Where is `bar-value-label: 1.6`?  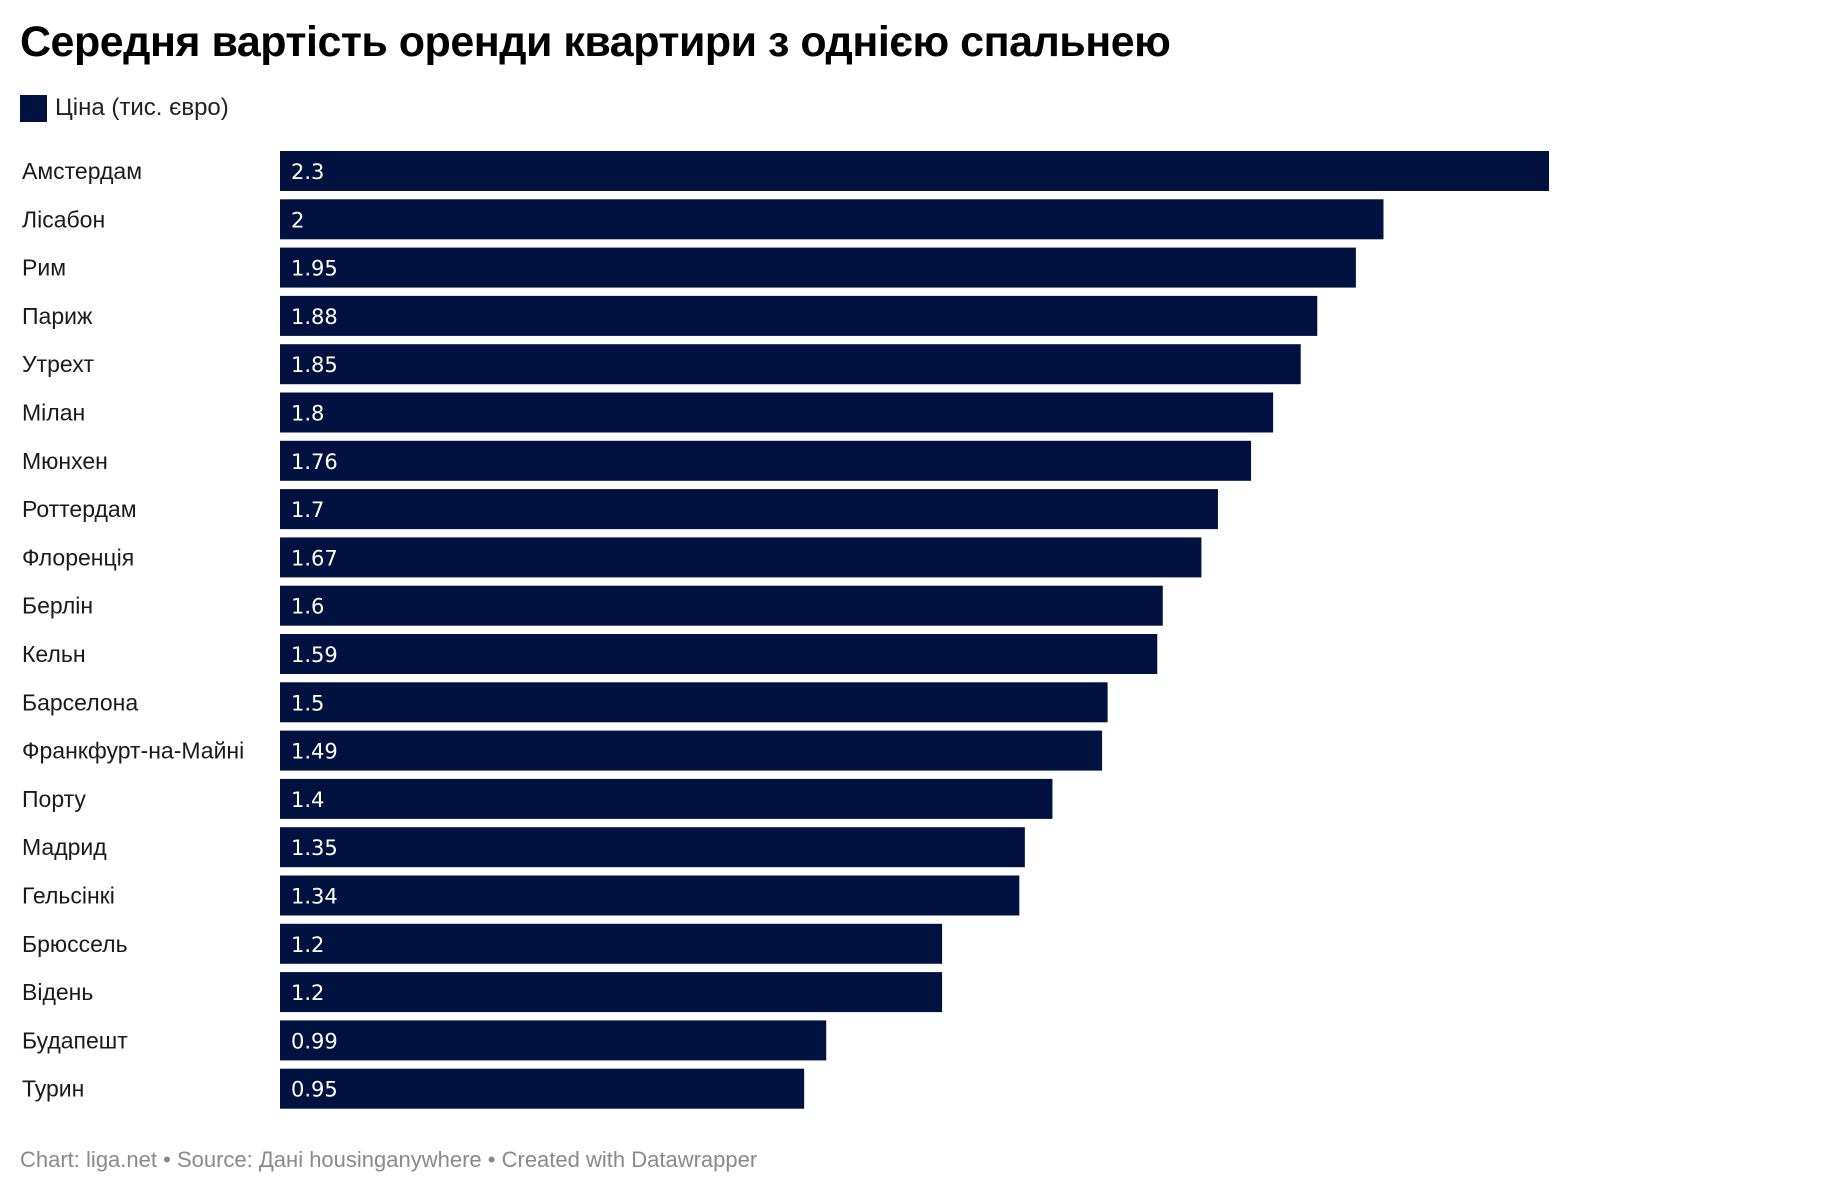 bar-value-label: 1.6 is located at coordinates (307, 607).